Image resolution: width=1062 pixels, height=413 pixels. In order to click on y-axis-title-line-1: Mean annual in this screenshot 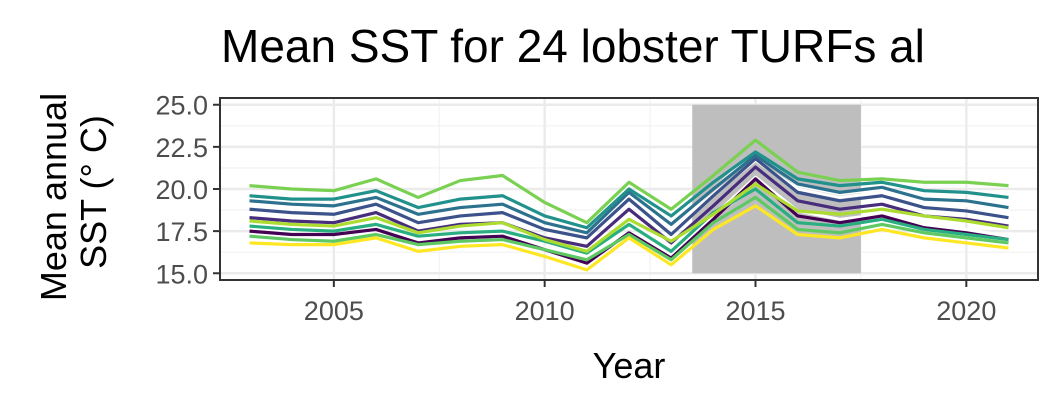, I will do `click(53, 197)`.